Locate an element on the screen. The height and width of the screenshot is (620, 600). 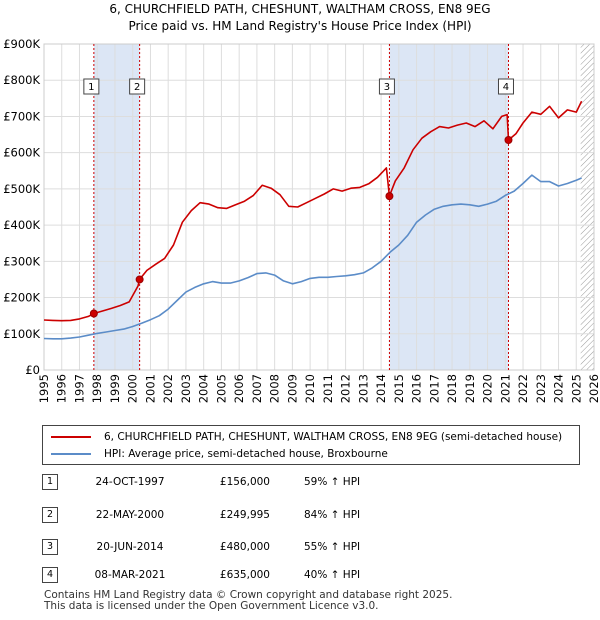
x-tick-label: 2014 is located at coordinates (381, 388).